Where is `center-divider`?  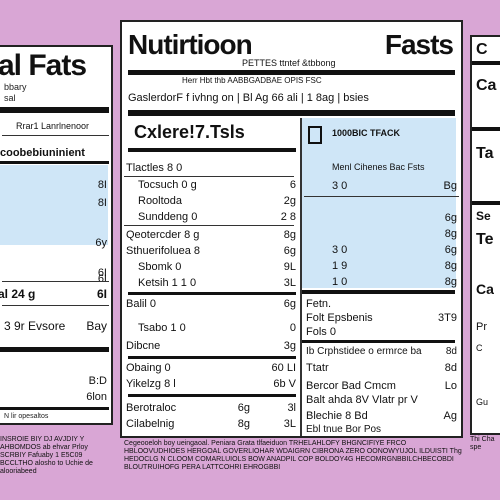 center-divider is located at coordinates (212, 150).